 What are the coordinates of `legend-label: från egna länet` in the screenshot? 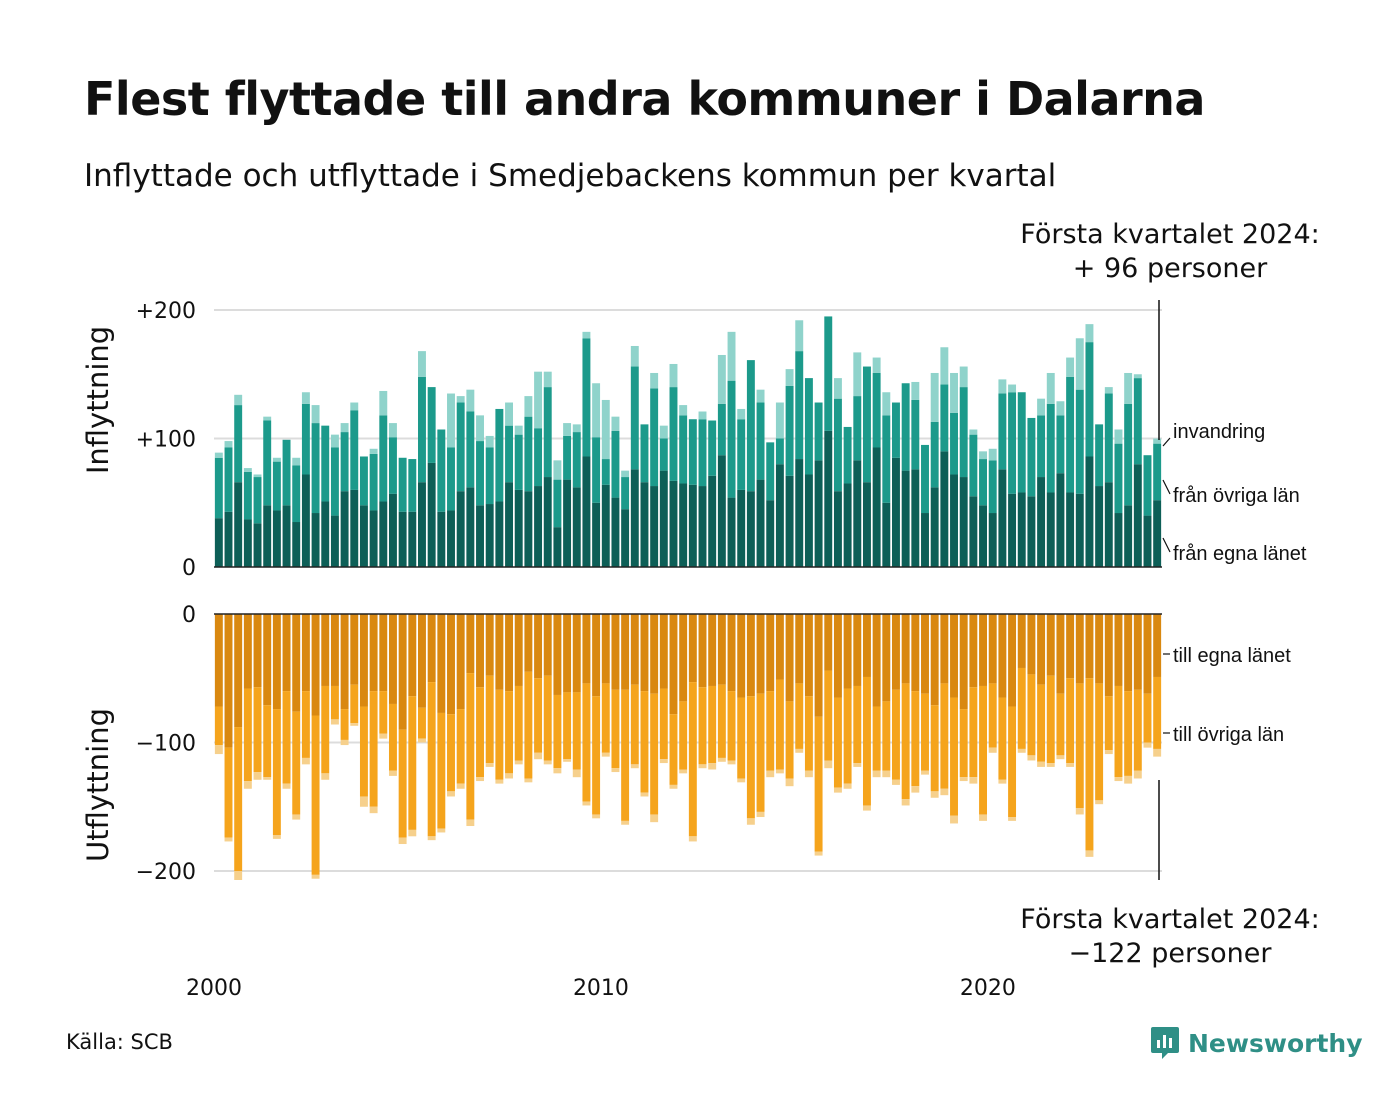 It's located at (1240, 554).